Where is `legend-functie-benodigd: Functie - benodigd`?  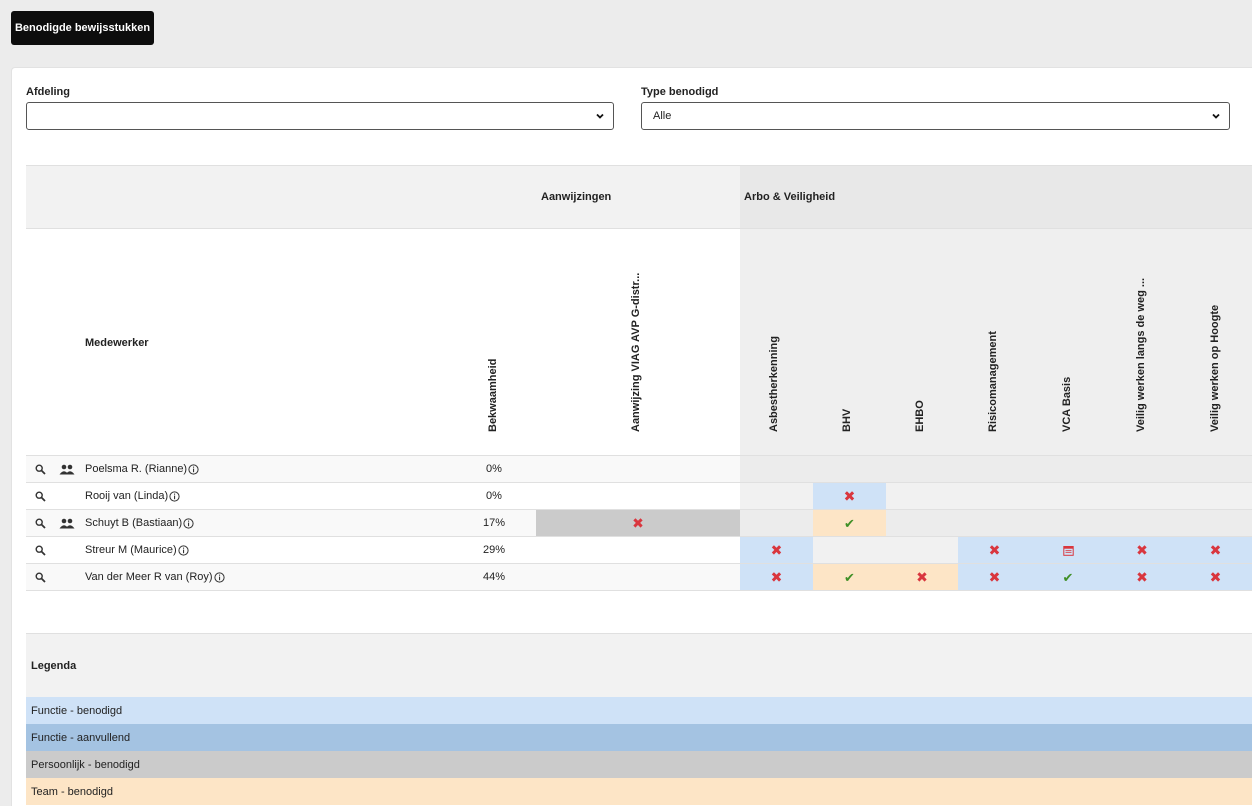 legend-functie-benodigd: Functie - benodigd is located at coordinates (639, 710).